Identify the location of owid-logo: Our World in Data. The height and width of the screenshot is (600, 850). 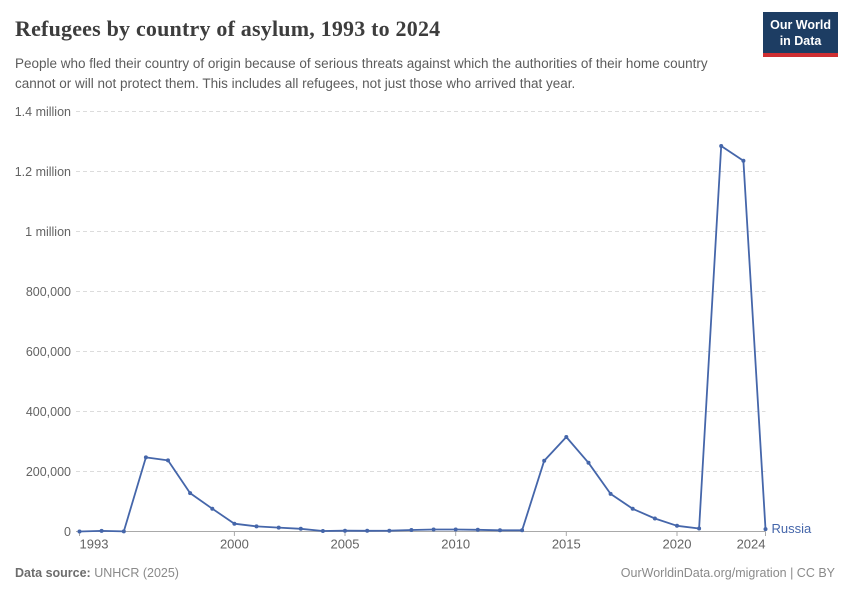
(800, 34).